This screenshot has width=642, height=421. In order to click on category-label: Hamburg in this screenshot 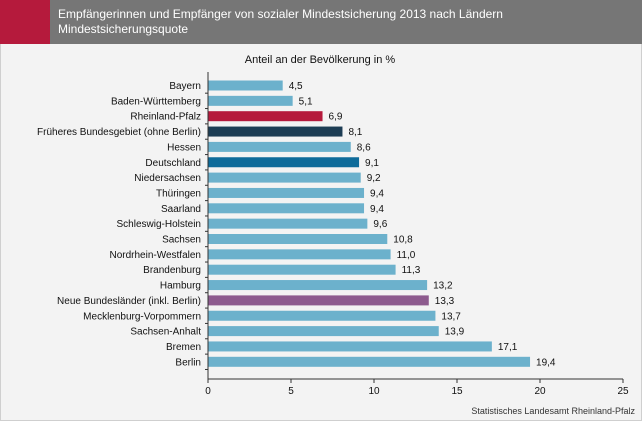, I will do `click(180, 286)`.